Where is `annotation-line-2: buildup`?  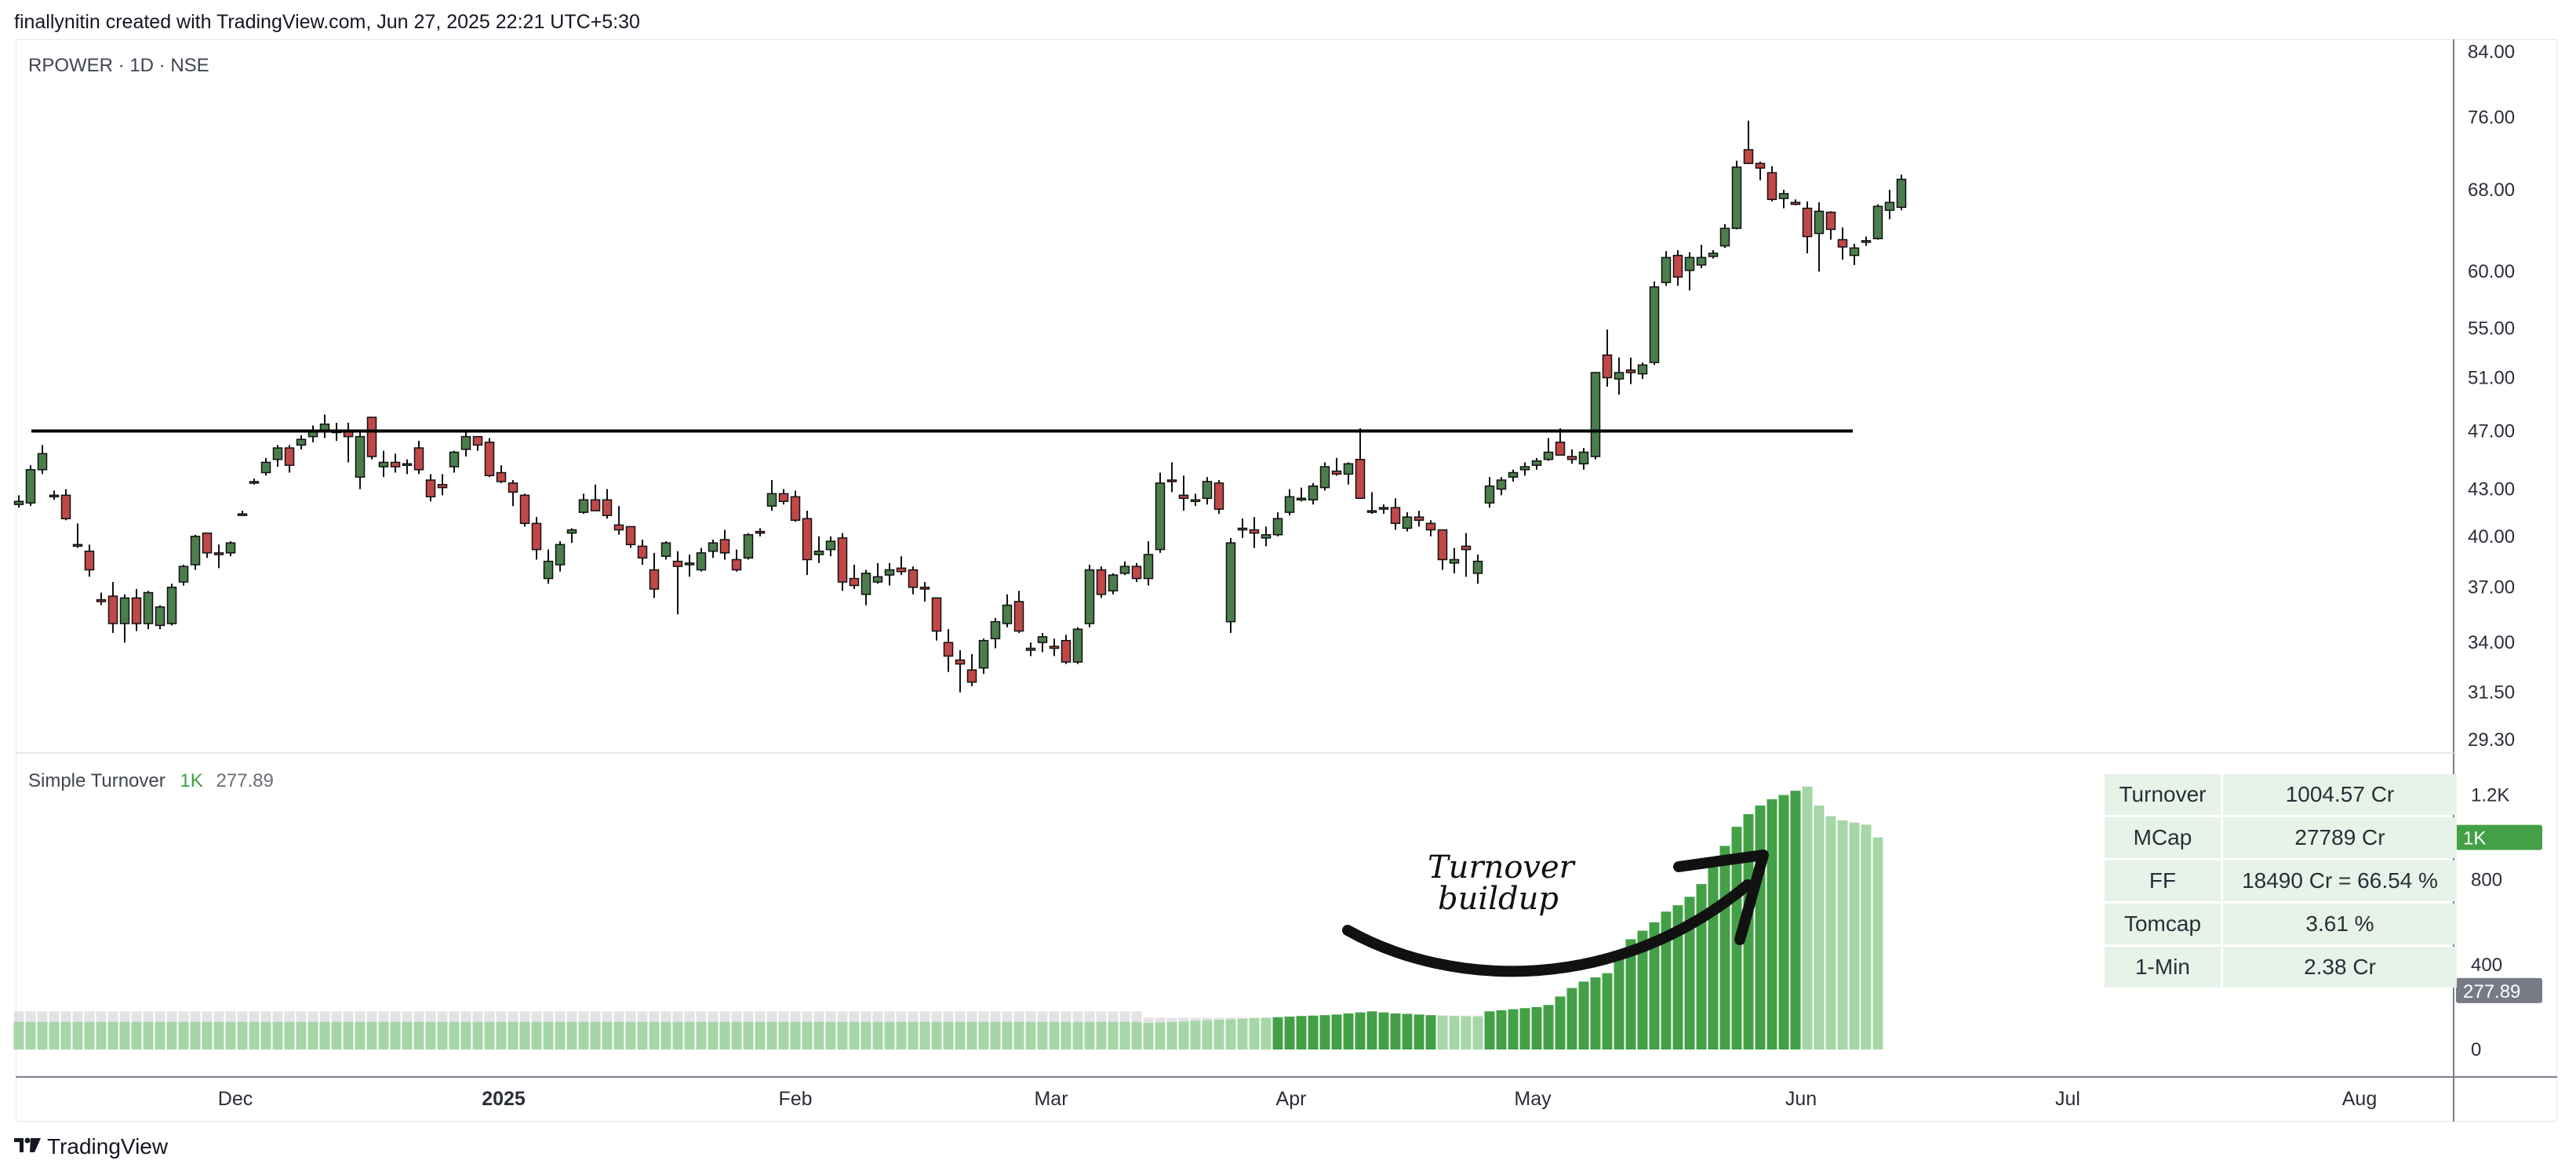
annotation-line-2: buildup is located at coordinates (1498, 899).